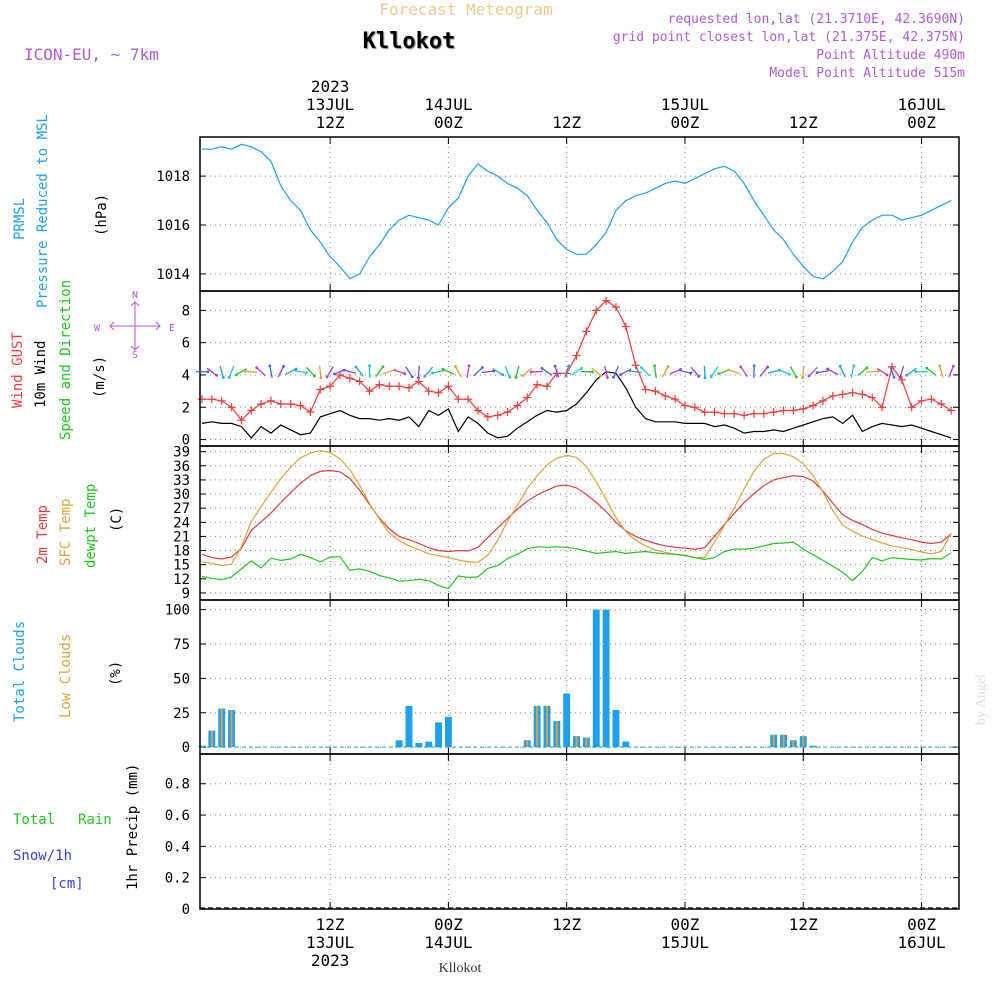 The height and width of the screenshot is (1000, 1000). What do you see at coordinates (61, 211) in the screenshot?
I see `pressure-labels: PRMSL Pressure Reduced to MSL (hPa)` at bounding box center [61, 211].